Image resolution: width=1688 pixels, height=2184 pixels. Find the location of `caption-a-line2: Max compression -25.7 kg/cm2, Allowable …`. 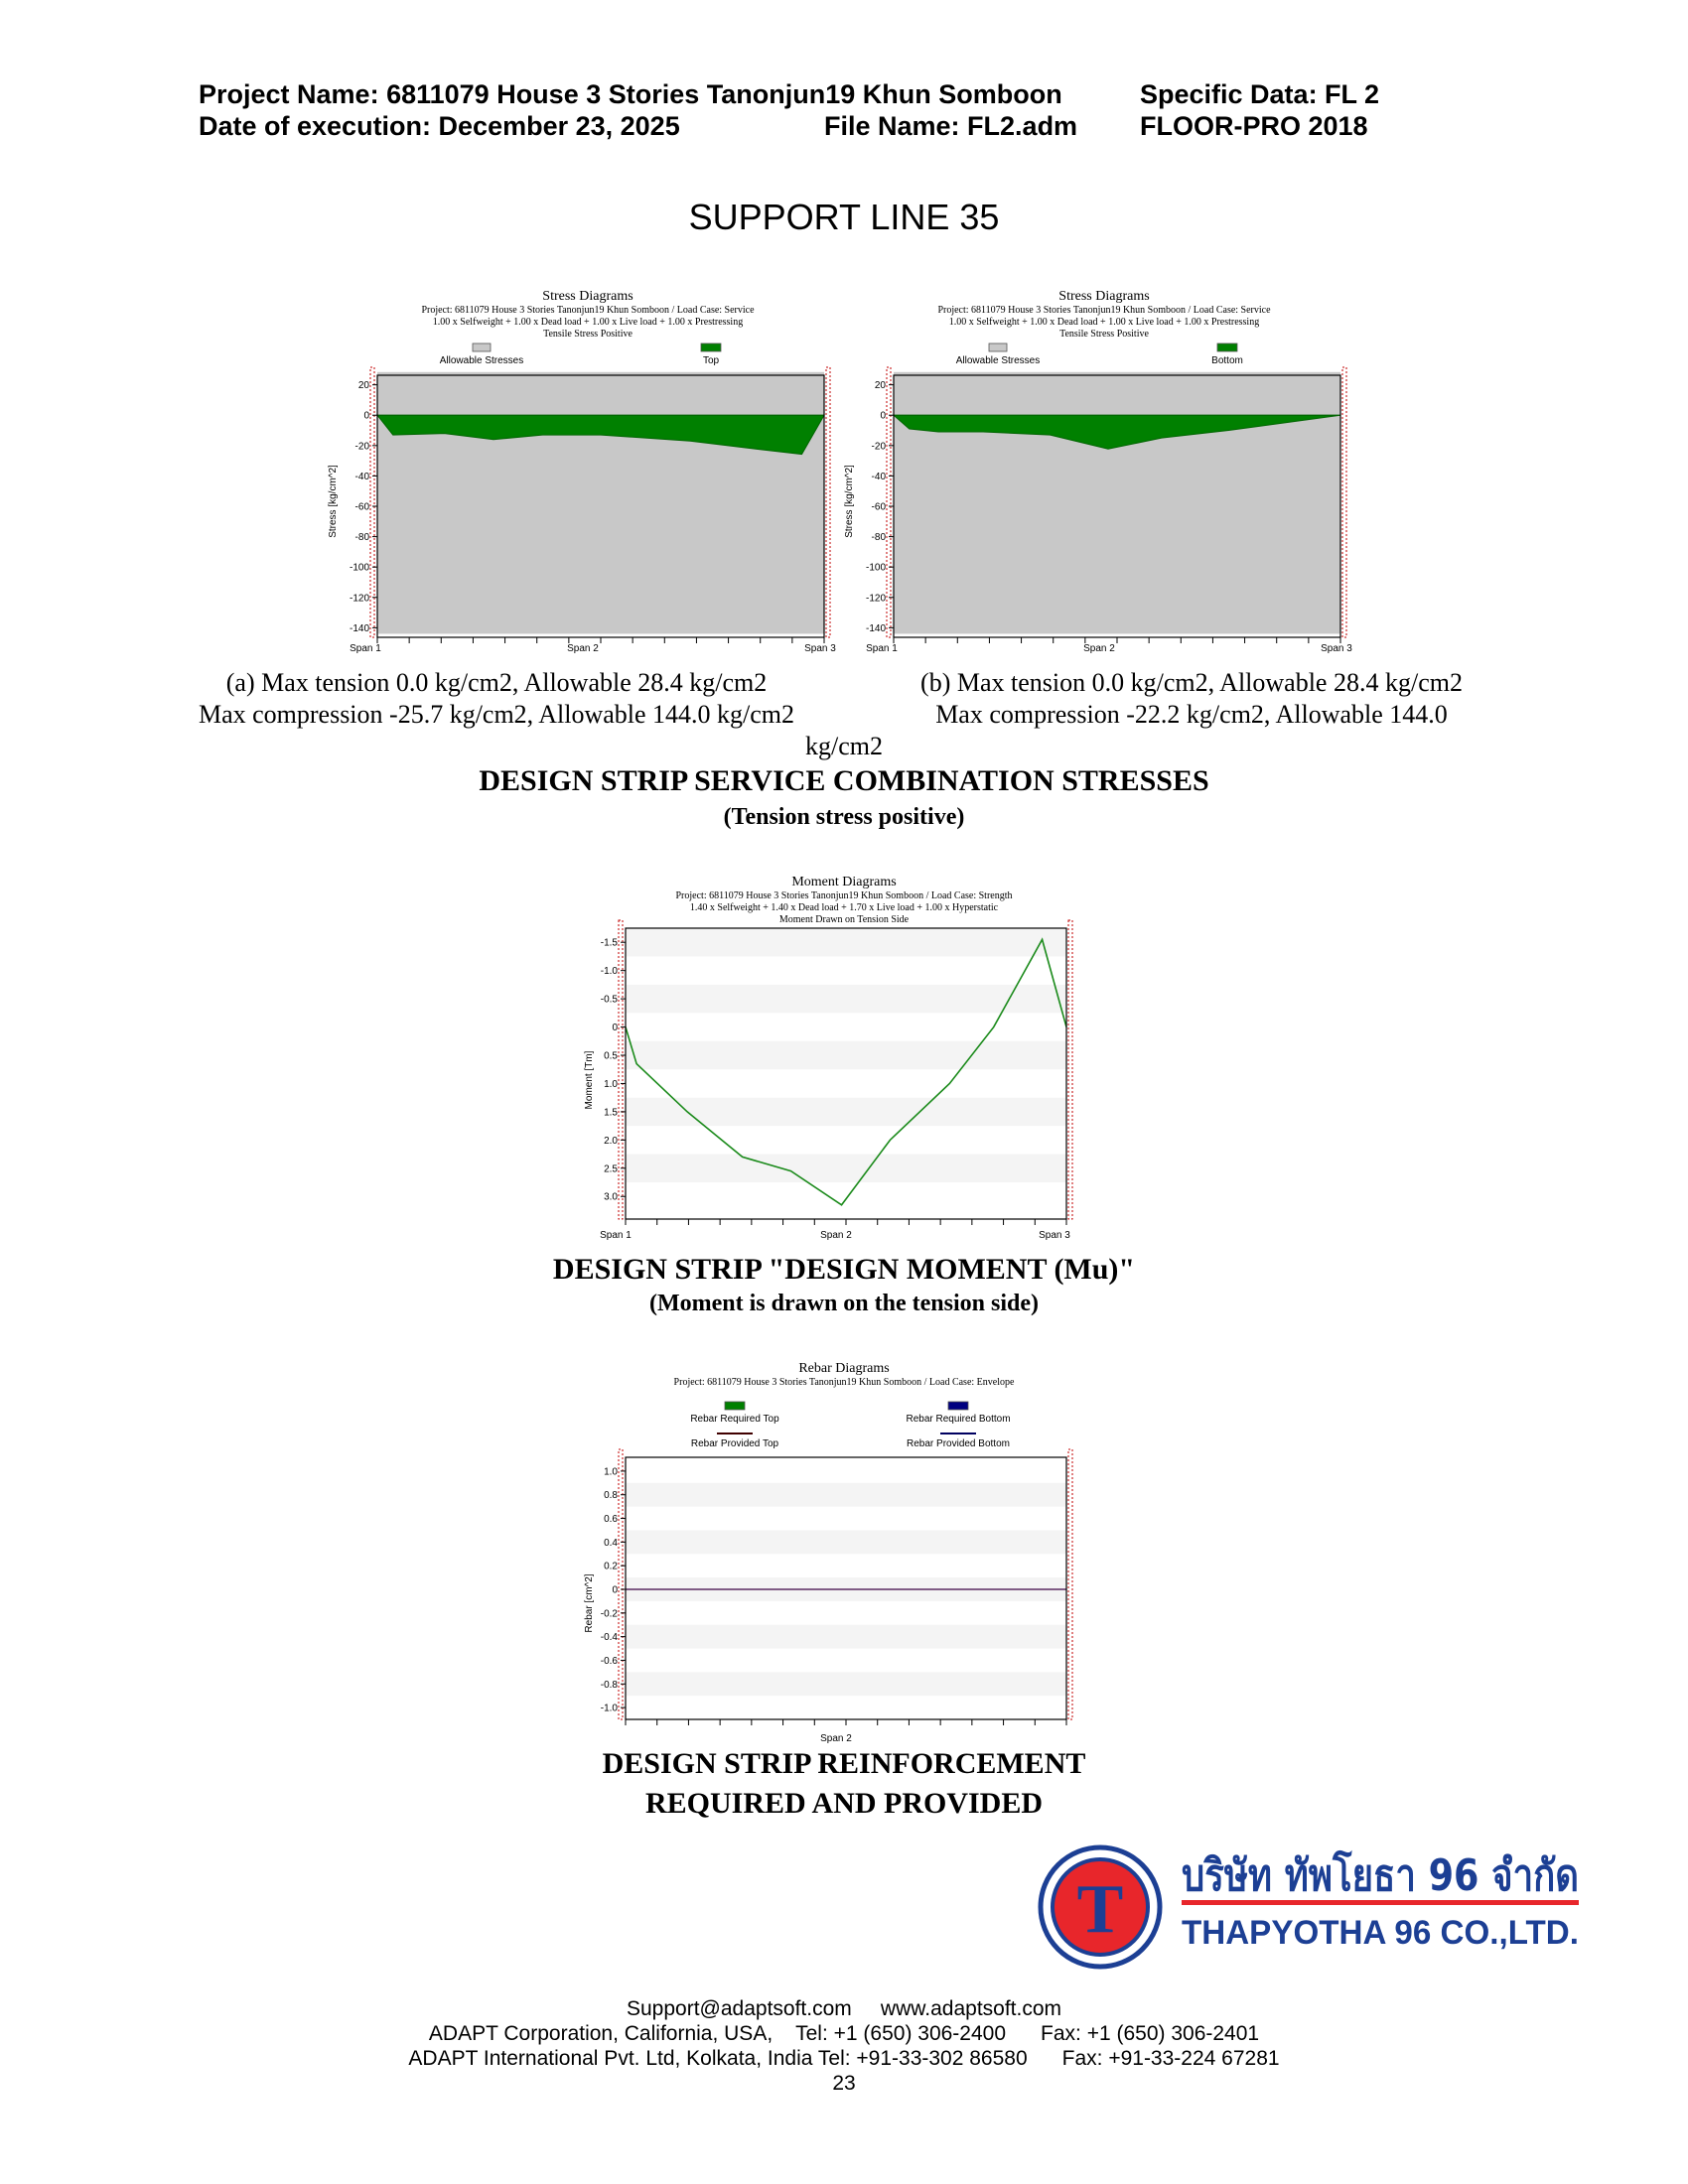

caption-a-line2: Max compression -25.7 kg/cm2, Allowable … is located at coordinates (496, 714).